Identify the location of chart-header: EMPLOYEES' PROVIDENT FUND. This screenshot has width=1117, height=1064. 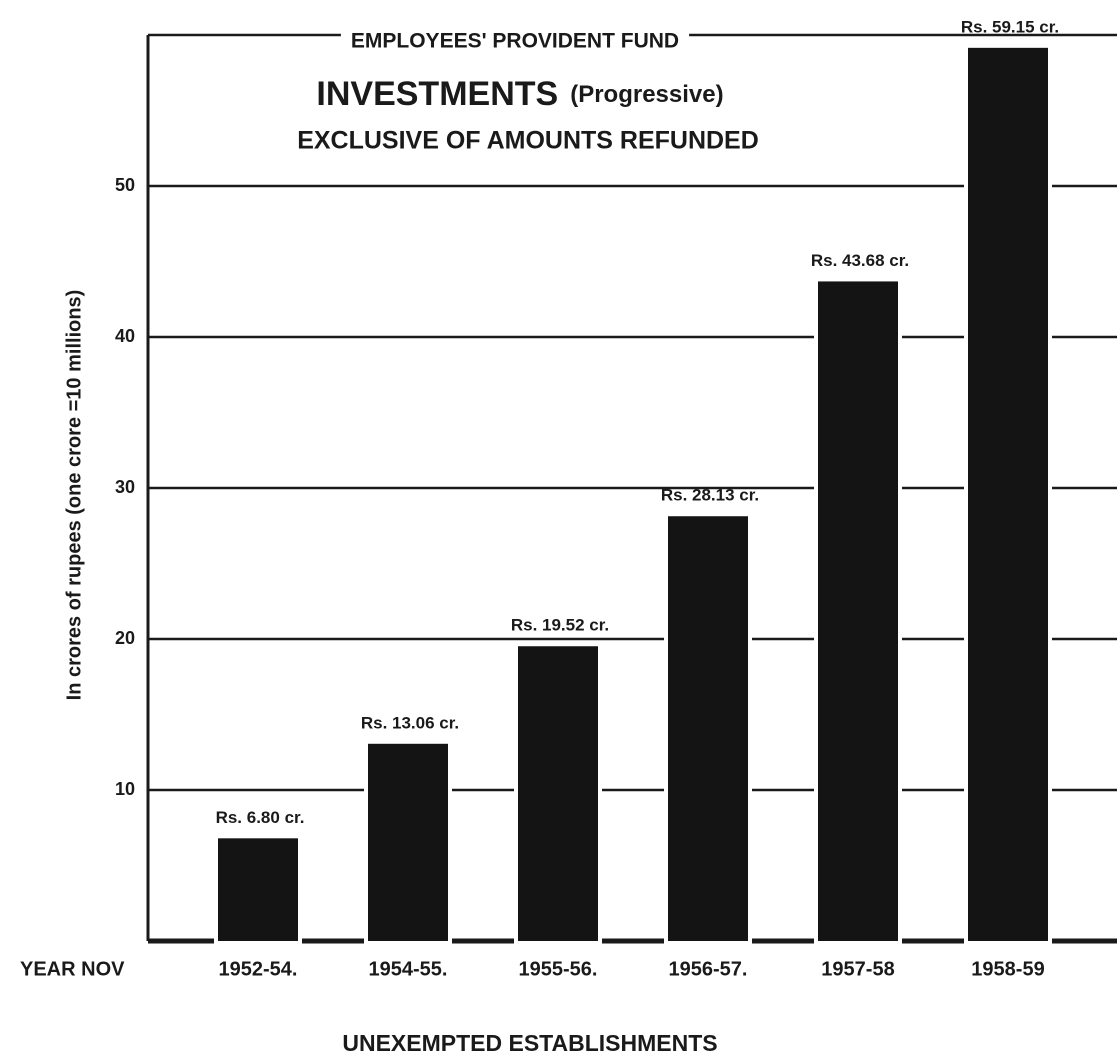
(515, 41).